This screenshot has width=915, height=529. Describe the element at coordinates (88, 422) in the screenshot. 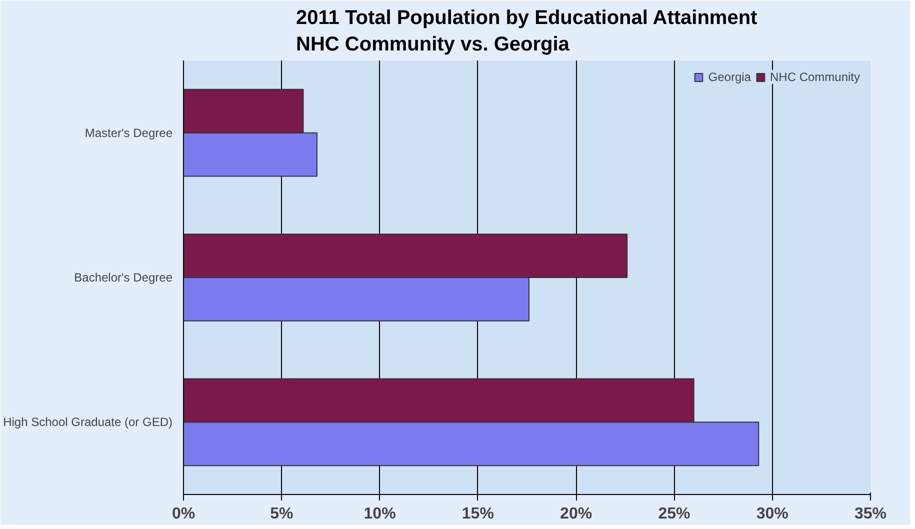

I see `y-tick-label: High School Graduate (or GED)` at that location.